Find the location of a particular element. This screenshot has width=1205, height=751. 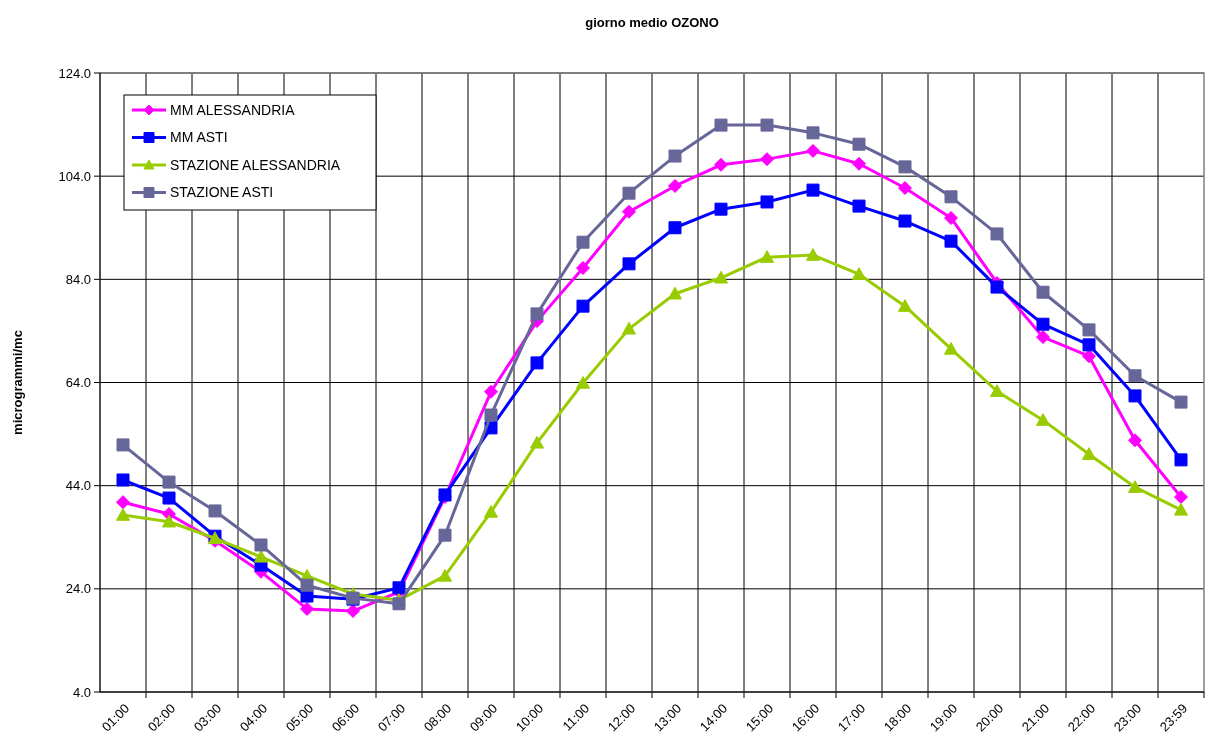

legend-label: MM ALESSANDRIA is located at coordinates (233, 109).